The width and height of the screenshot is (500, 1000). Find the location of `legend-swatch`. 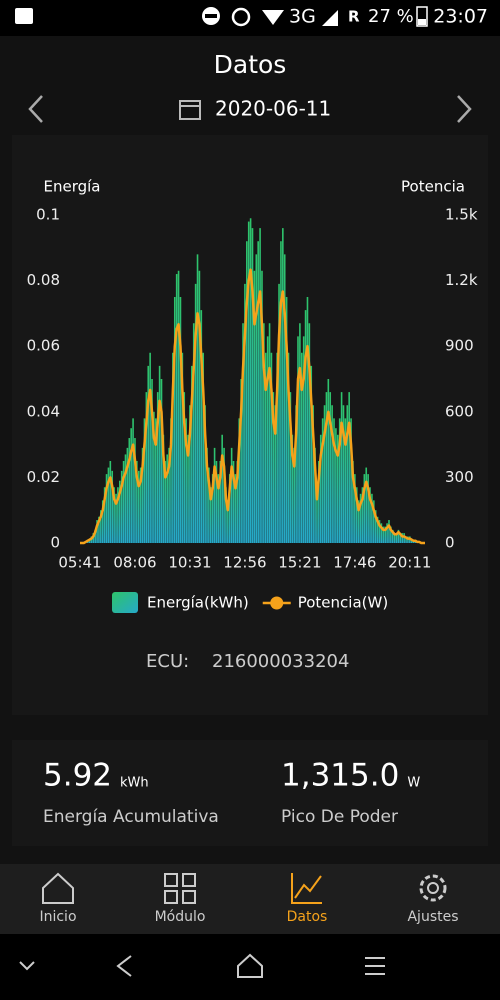

legend-swatch is located at coordinates (125, 602).